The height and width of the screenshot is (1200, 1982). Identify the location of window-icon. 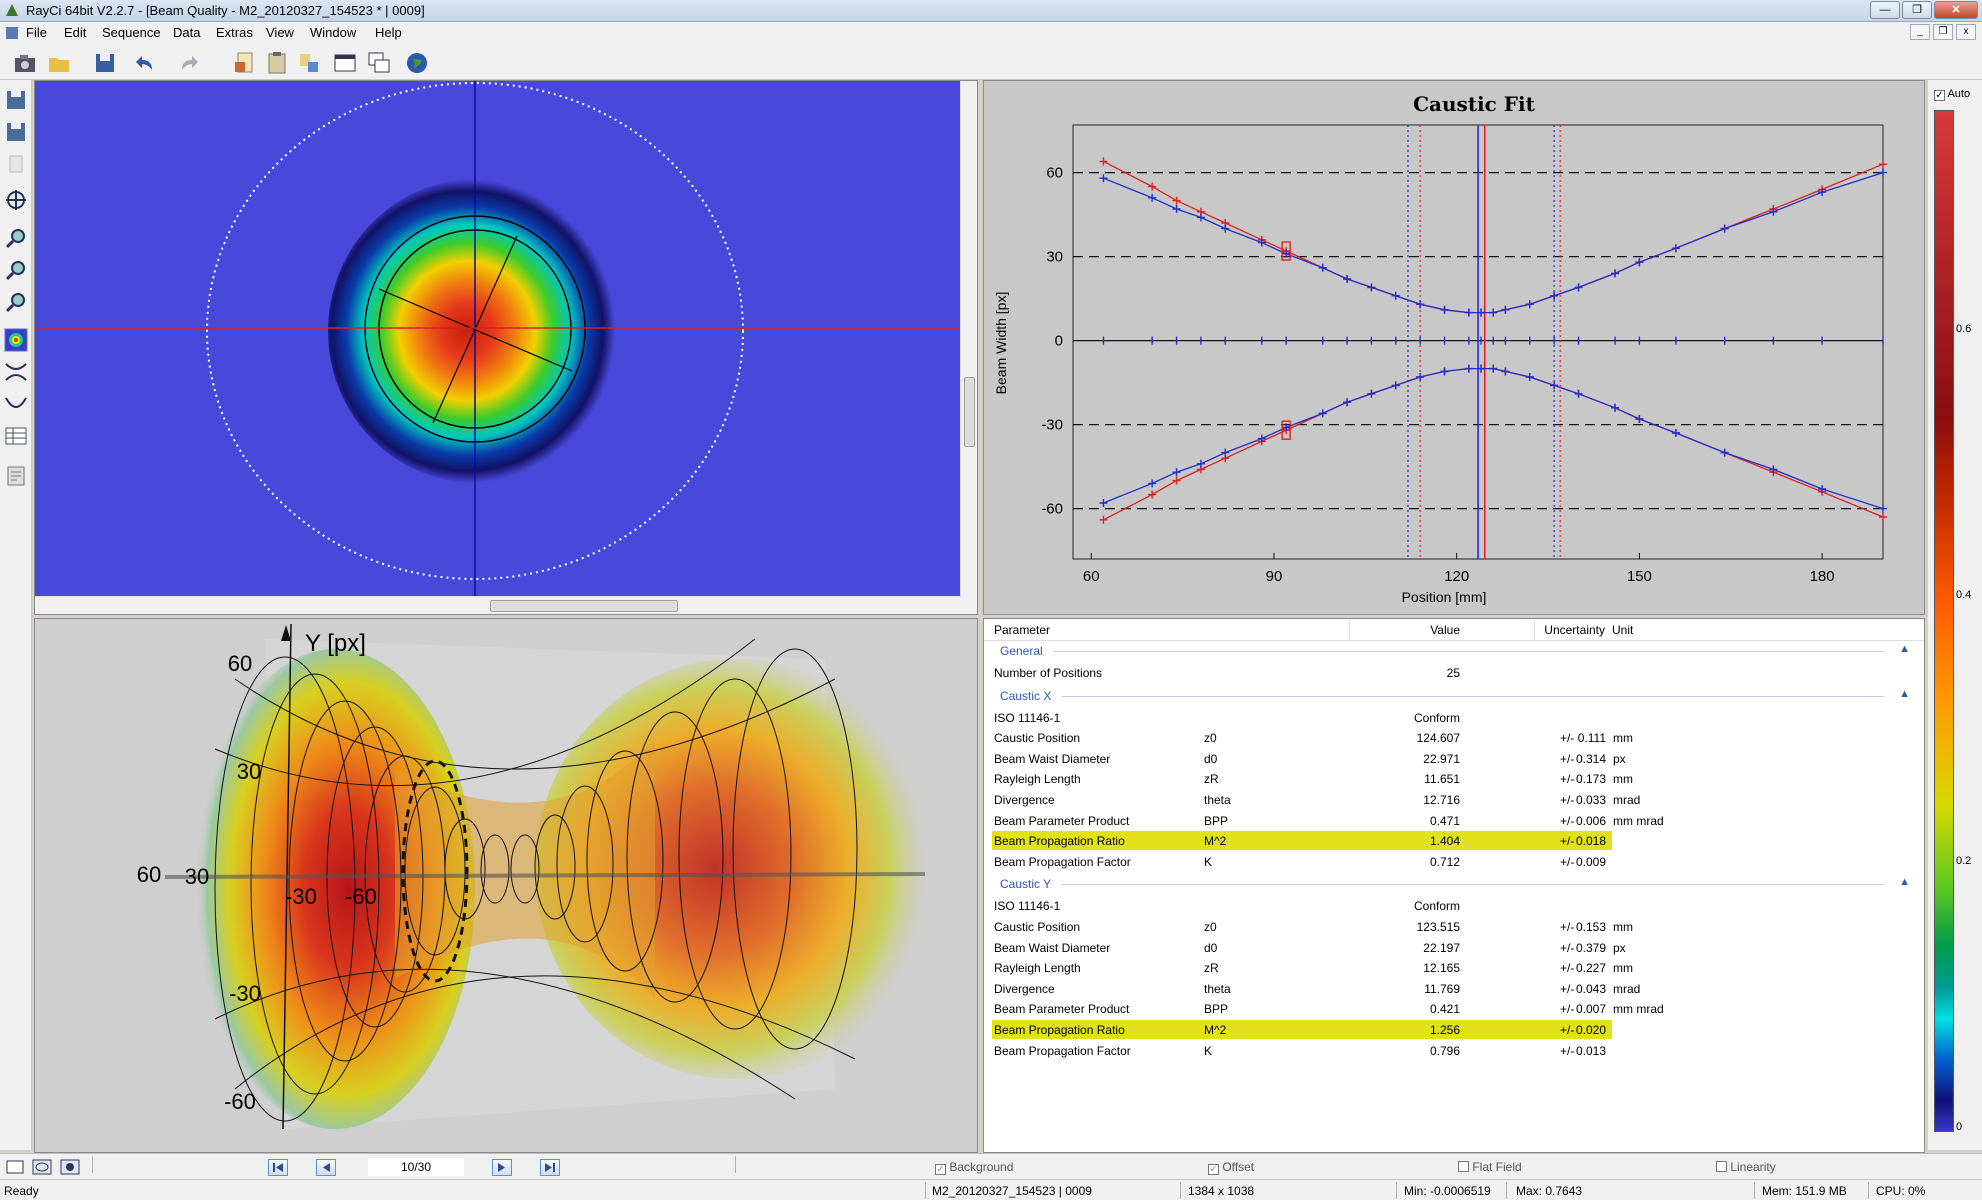
(345, 63).